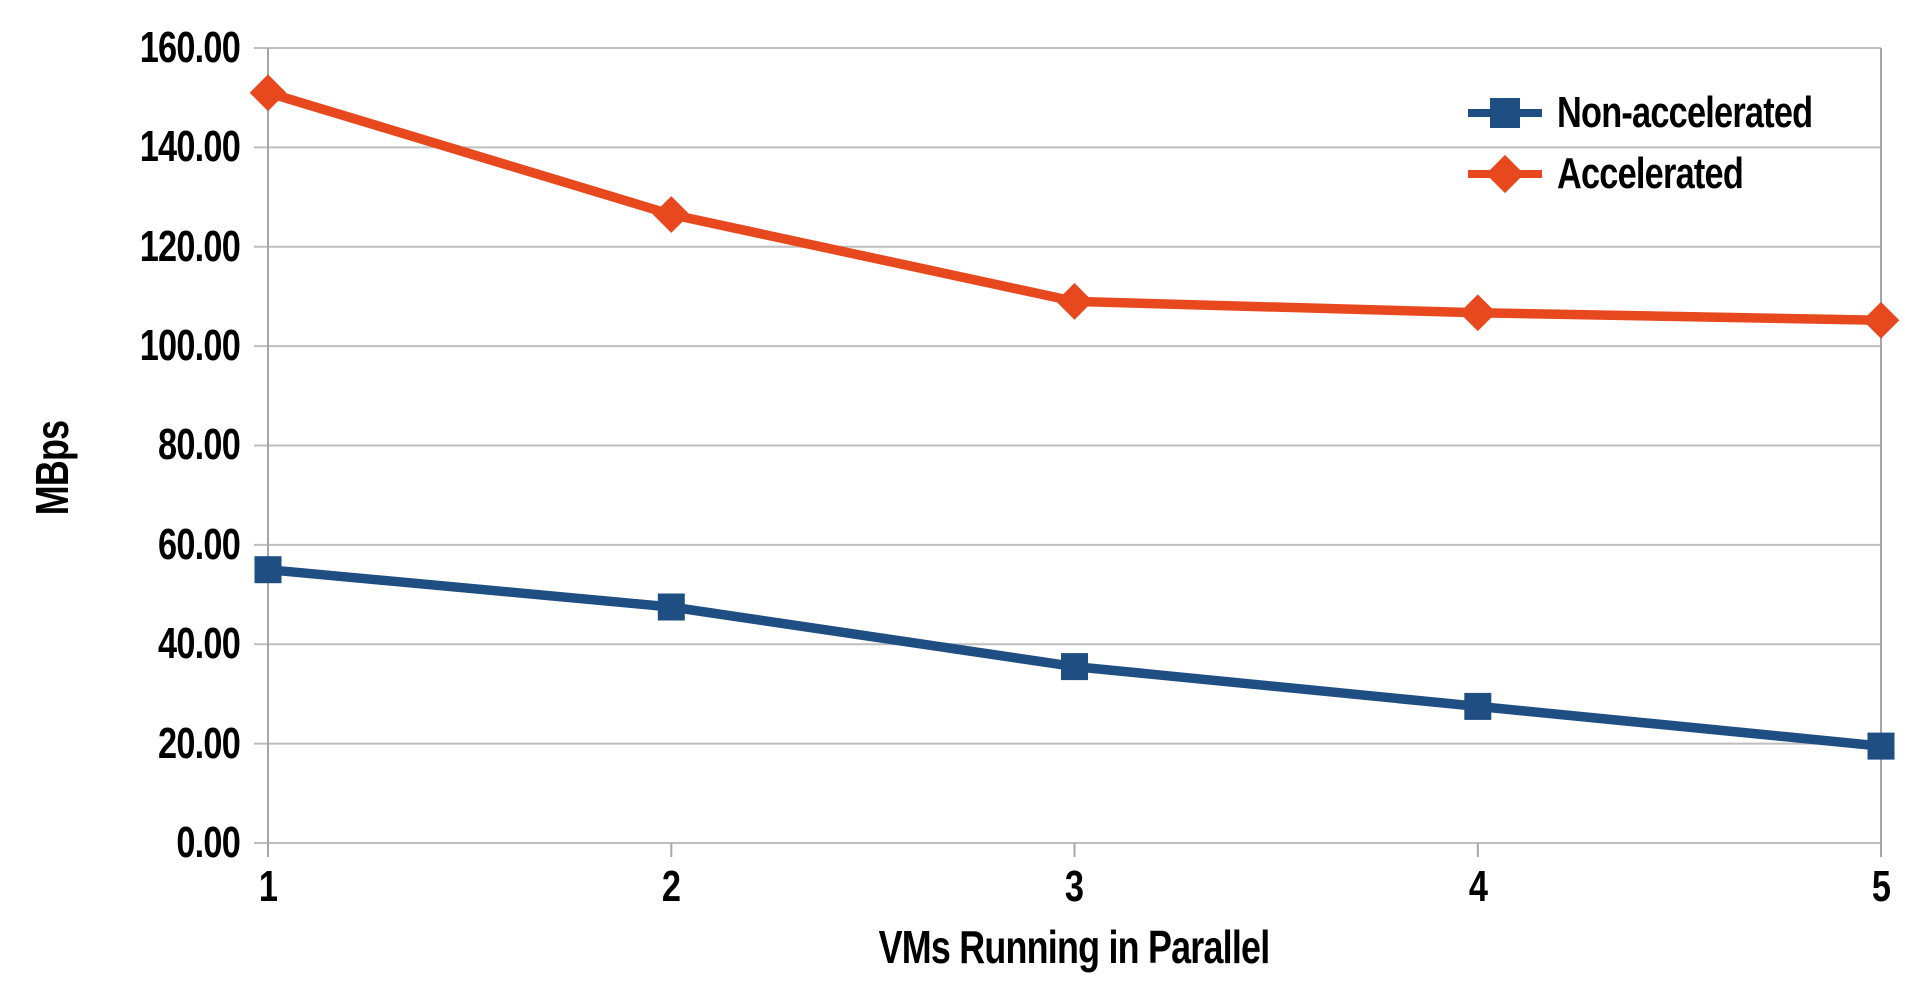  I want to click on legend-item-non-accelerated: Non-accelerated, so click(1676, 112).